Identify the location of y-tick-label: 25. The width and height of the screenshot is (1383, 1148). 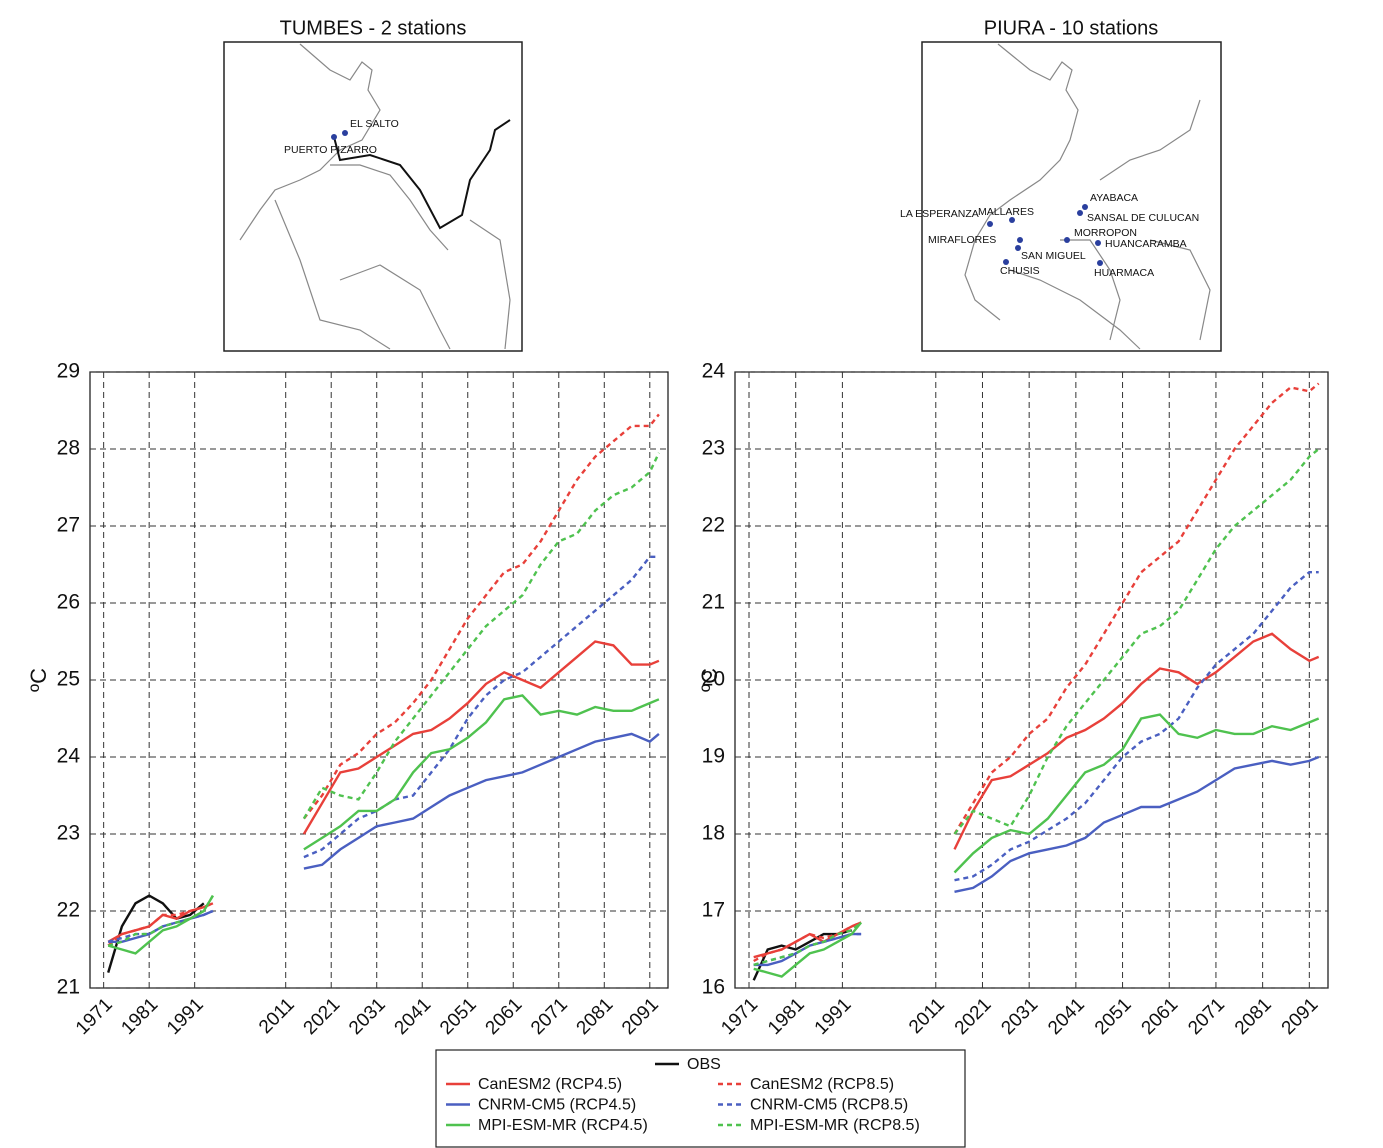
(68, 679).